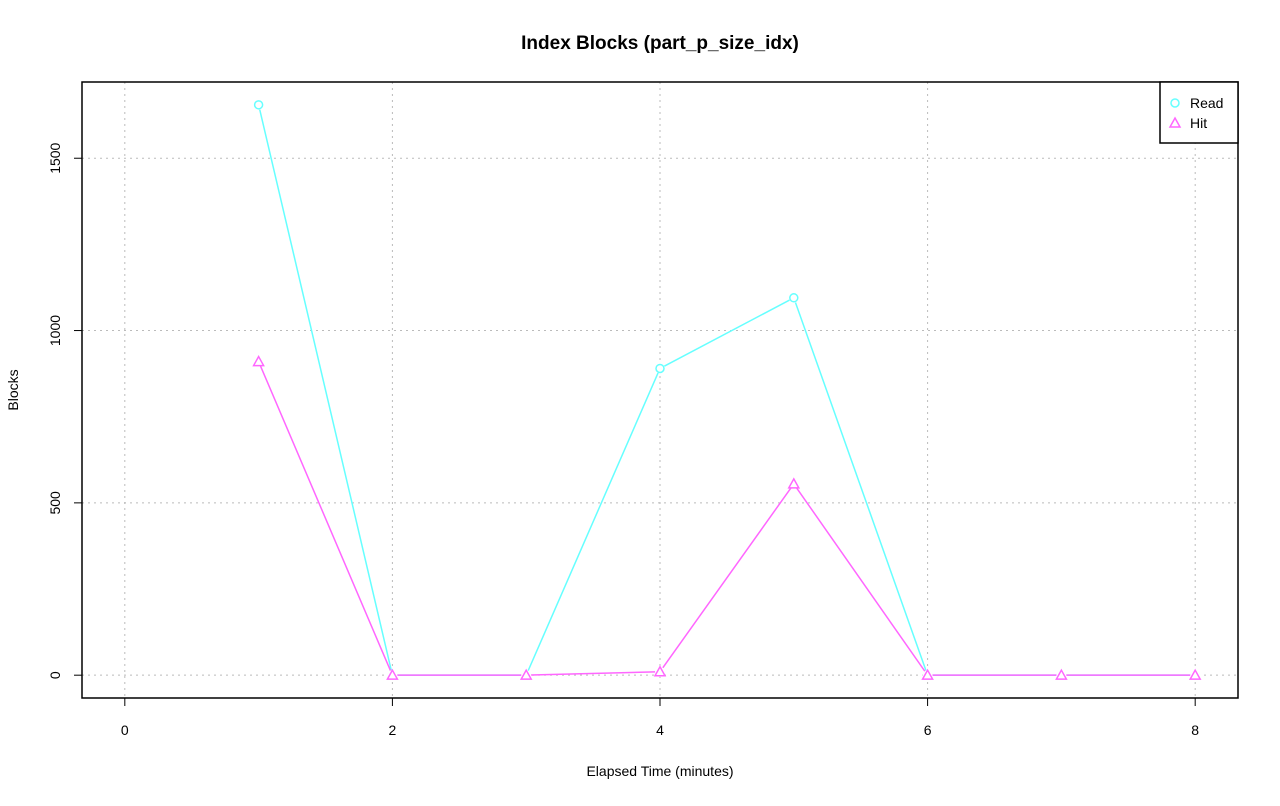 This screenshot has width=1280, height=806. I want to click on y-axis-title: Blocks, so click(13, 389).